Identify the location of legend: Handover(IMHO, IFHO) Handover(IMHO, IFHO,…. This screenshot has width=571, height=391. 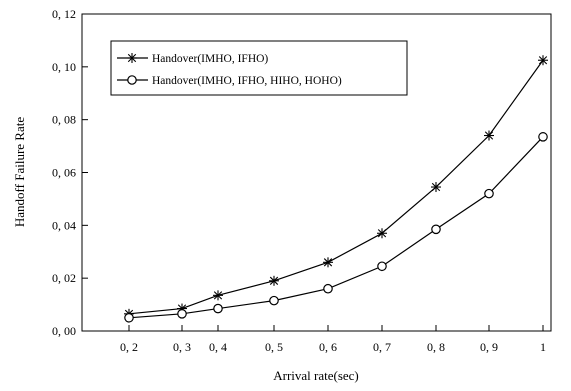
(259, 68).